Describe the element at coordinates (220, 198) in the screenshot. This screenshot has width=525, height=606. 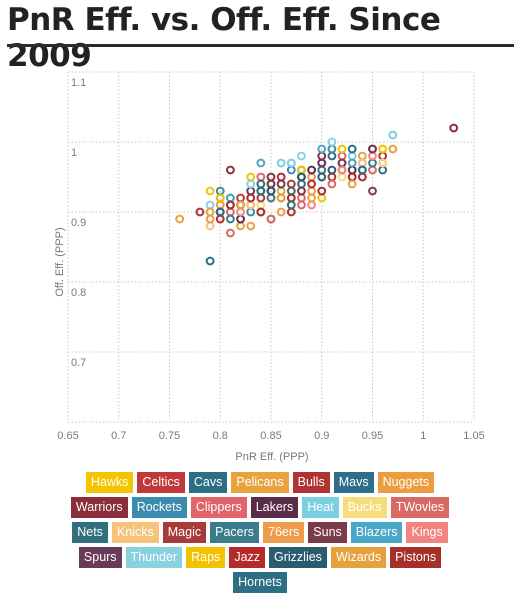
I see `data-point-raps` at that location.